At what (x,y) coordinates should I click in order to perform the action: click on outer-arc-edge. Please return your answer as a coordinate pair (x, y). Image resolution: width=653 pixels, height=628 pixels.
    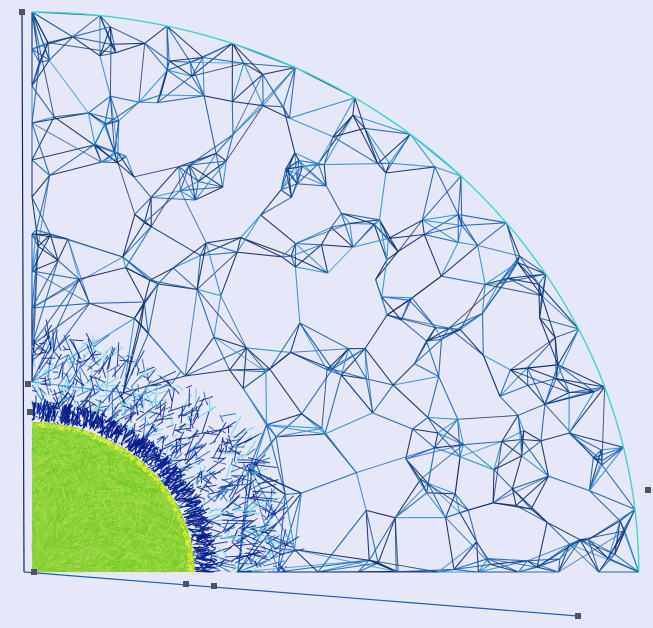
    Looking at the image, I should click on (569, 311).